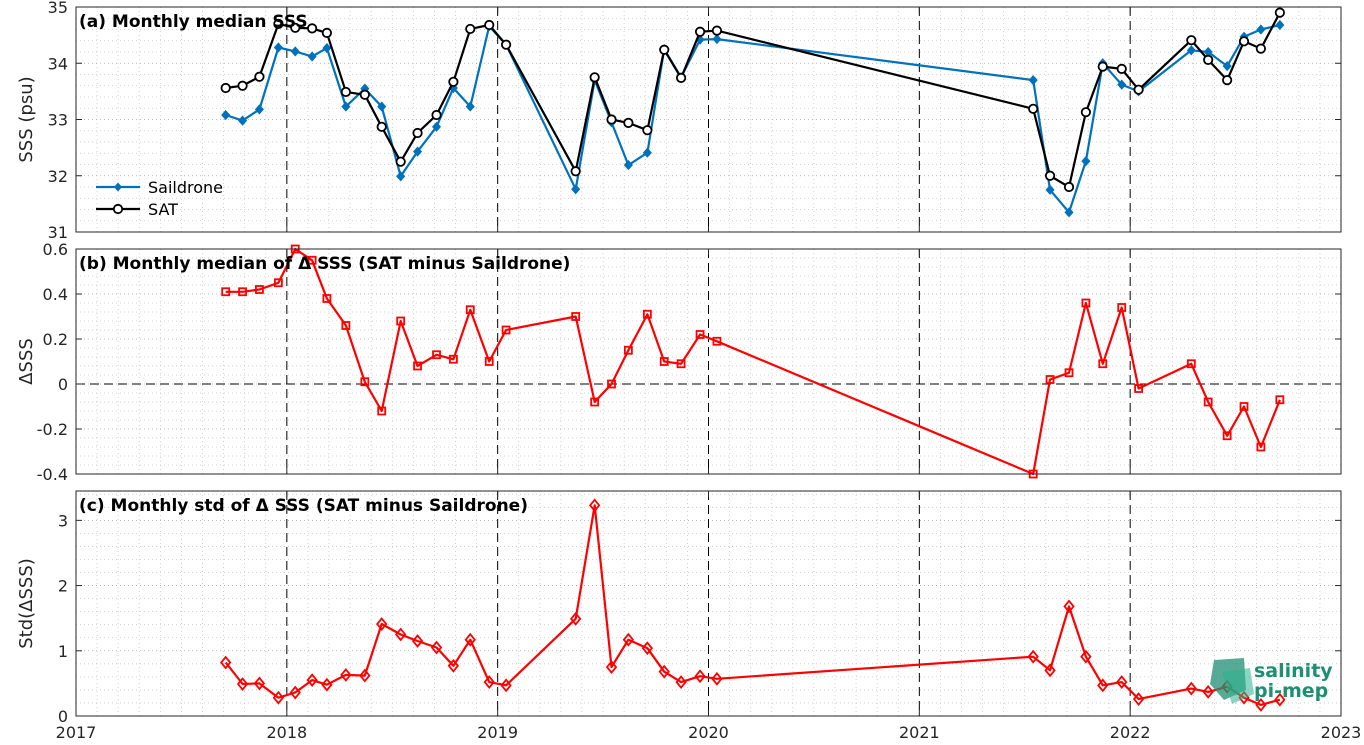 The width and height of the screenshot is (1364, 745). Describe the element at coordinates (26, 361) in the screenshot. I see `panel-b-y-axis-label: ΔSSS` at that location.